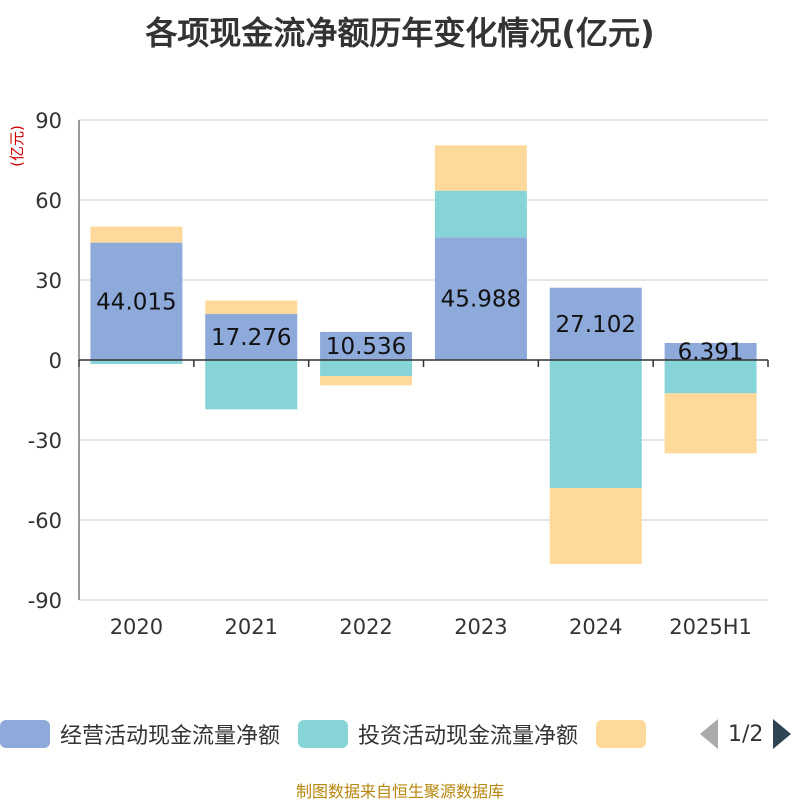  Describe the element at coordinates (710, 627) in the screenshot. I see `x-tick-label: 2025H1` at that location.